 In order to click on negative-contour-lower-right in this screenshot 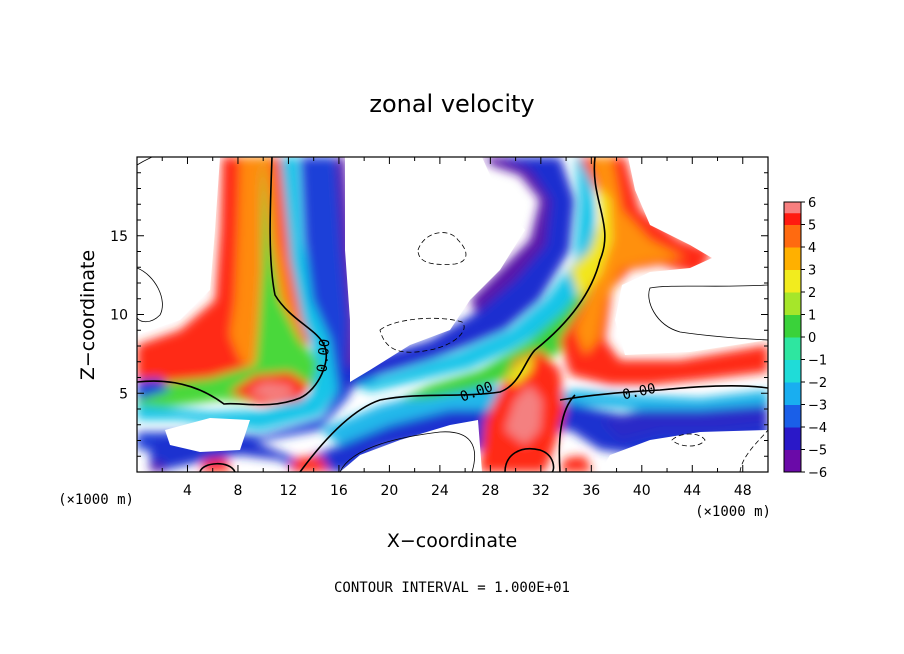, I will do `click(688, 440)`.